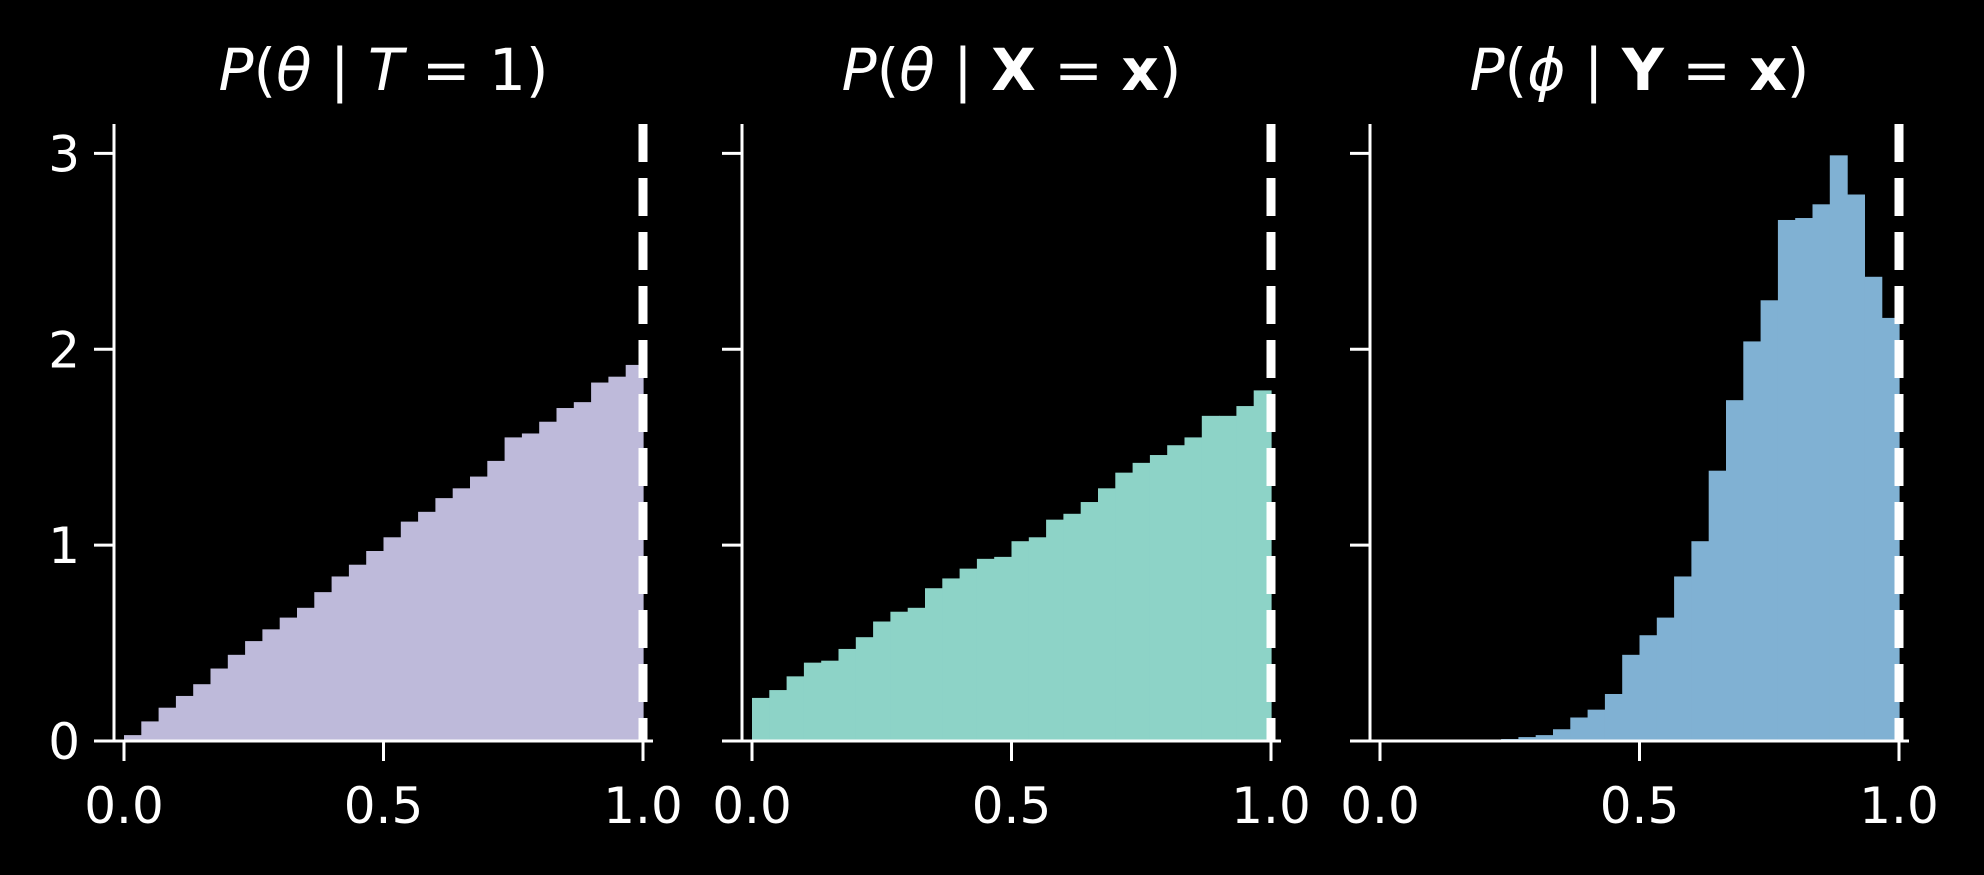 This screenshot has width=1984, height=875. I want to click on panel-3-title: P(ϕ | Y = x), so click(1640, 70).